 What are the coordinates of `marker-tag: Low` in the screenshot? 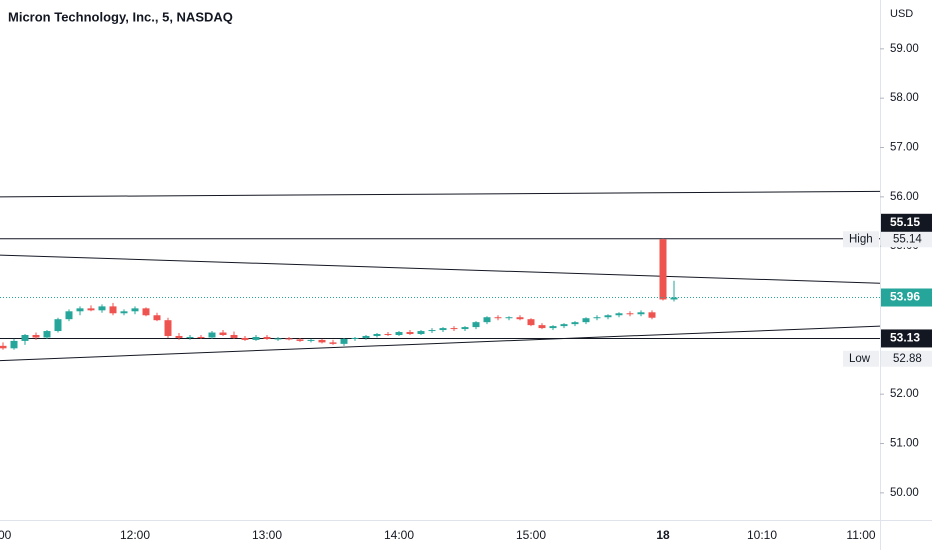 It's located at (860, 359).